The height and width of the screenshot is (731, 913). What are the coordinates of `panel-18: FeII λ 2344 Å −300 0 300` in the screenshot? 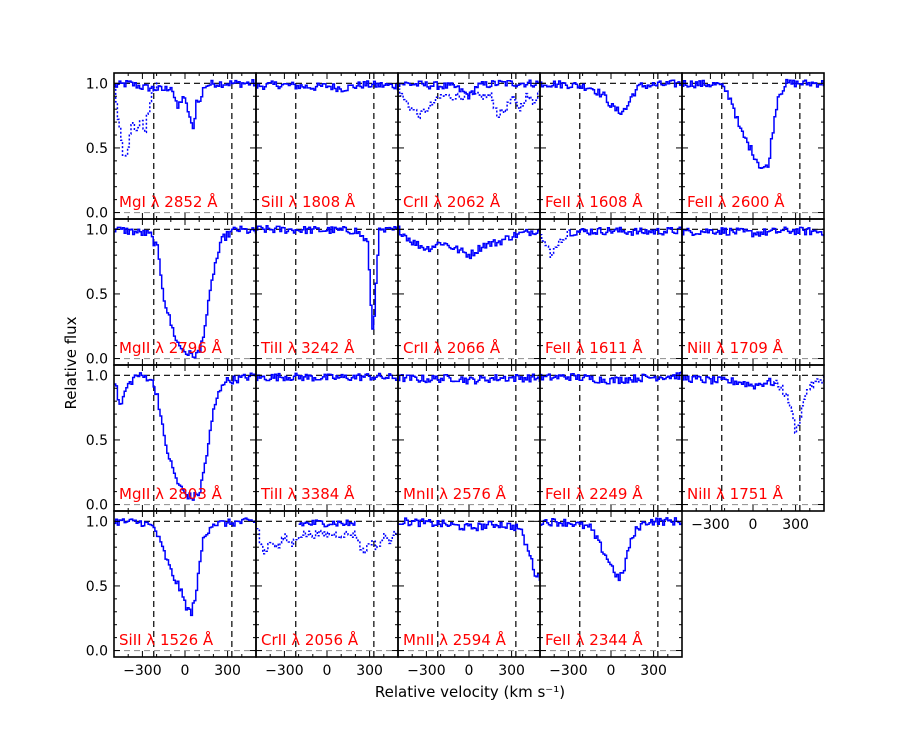 It's located at (611, 594).